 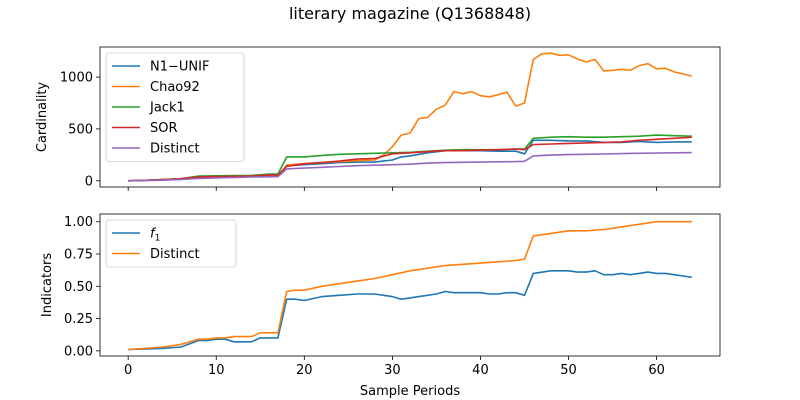 What do you see at coordinates (304, 370) in the screenshot?
I see `x-tick-label: 20` at bounding box center [304, 370].